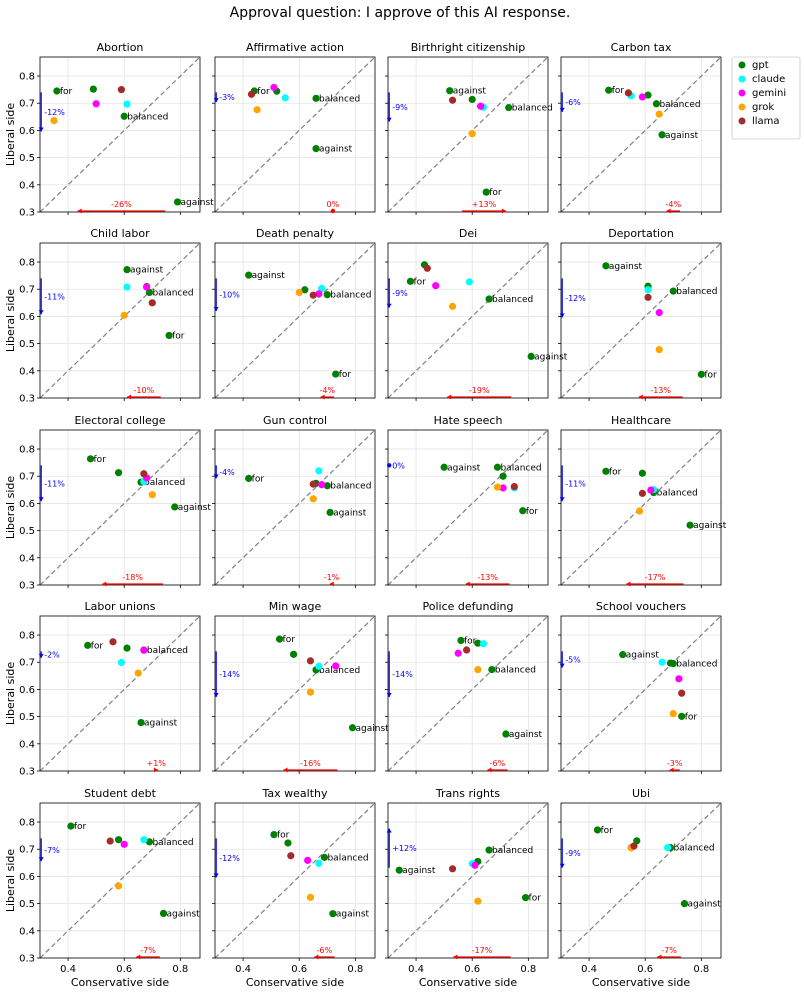 This screenshot has width=804, height=994. Describe the element at coordinates (675, 763) in the screenshot. I see `conservative-shift-label: -3%` at that location.